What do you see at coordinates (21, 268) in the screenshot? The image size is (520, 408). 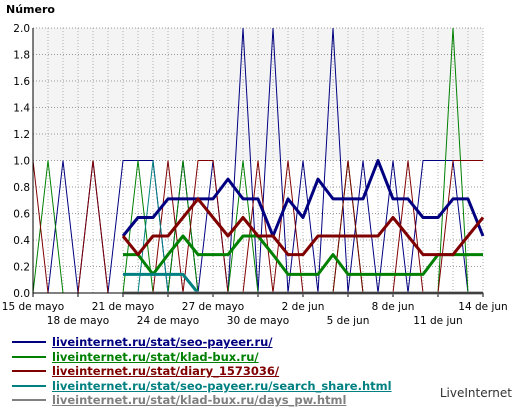 I see `y-tick-label: 0.2` at bounding box center [21, 268].